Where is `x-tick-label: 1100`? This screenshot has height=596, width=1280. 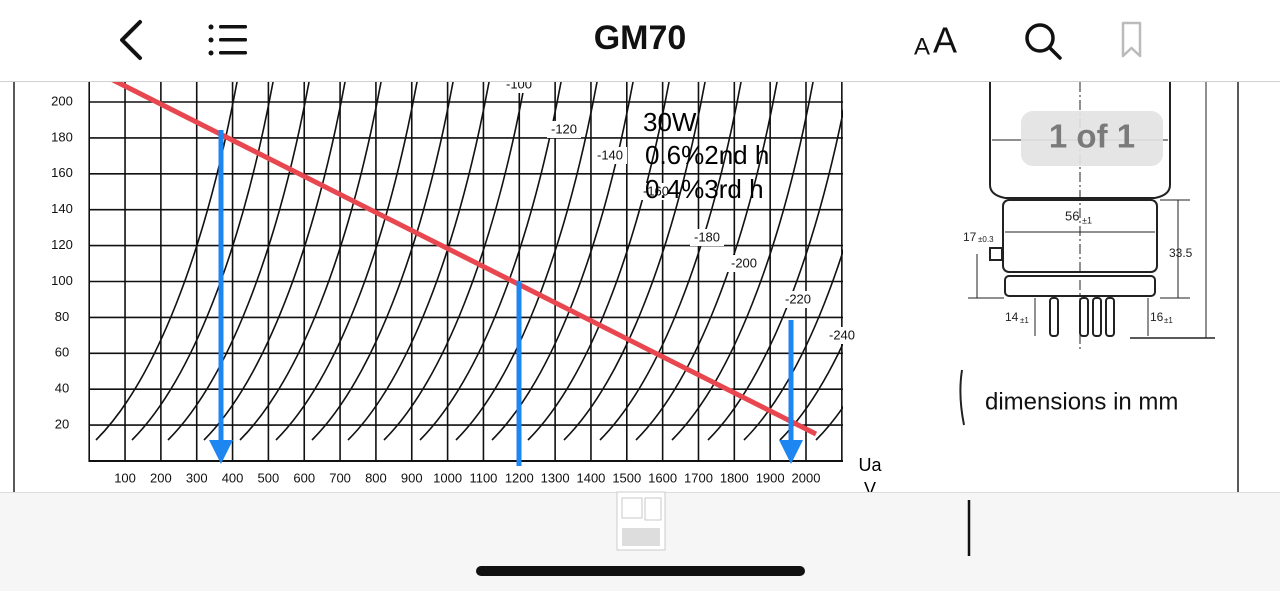
x-tick-label: 1100 is located at coordinates (483, 477).